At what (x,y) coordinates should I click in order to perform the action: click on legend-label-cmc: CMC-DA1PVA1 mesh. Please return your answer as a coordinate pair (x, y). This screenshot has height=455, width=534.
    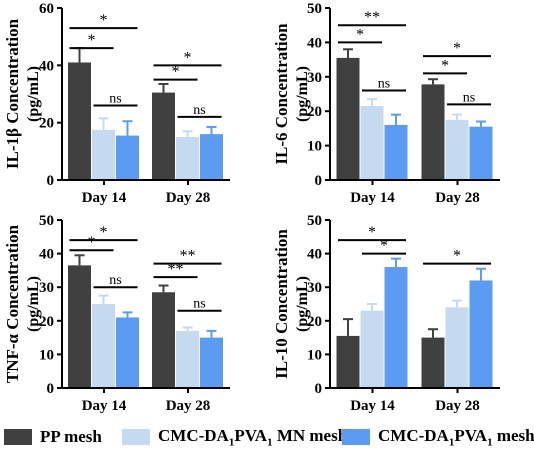
    Looking at the image, I should click on (456, 437).